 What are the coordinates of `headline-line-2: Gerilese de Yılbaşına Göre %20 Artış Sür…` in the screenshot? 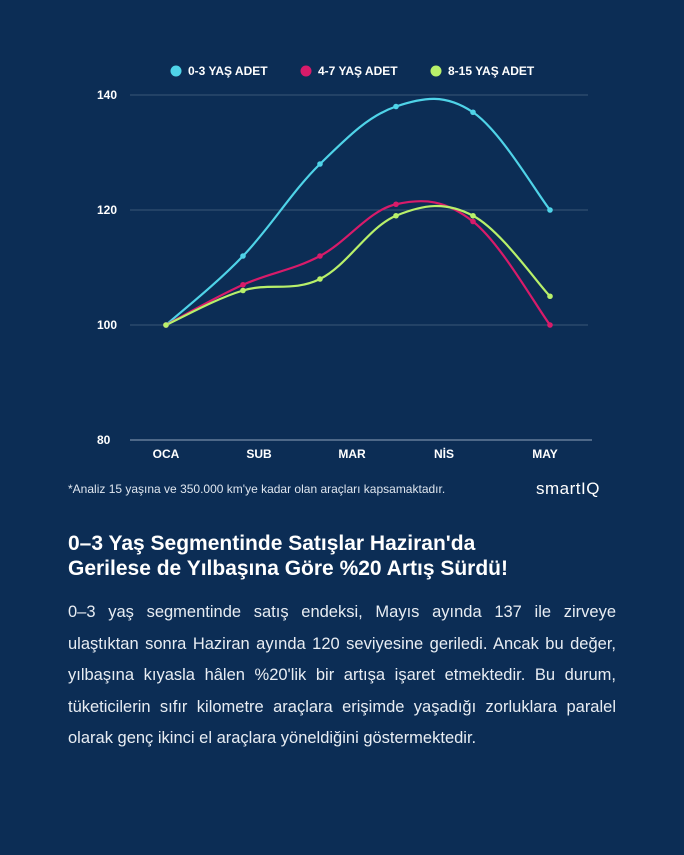 It's located at (288, 568).